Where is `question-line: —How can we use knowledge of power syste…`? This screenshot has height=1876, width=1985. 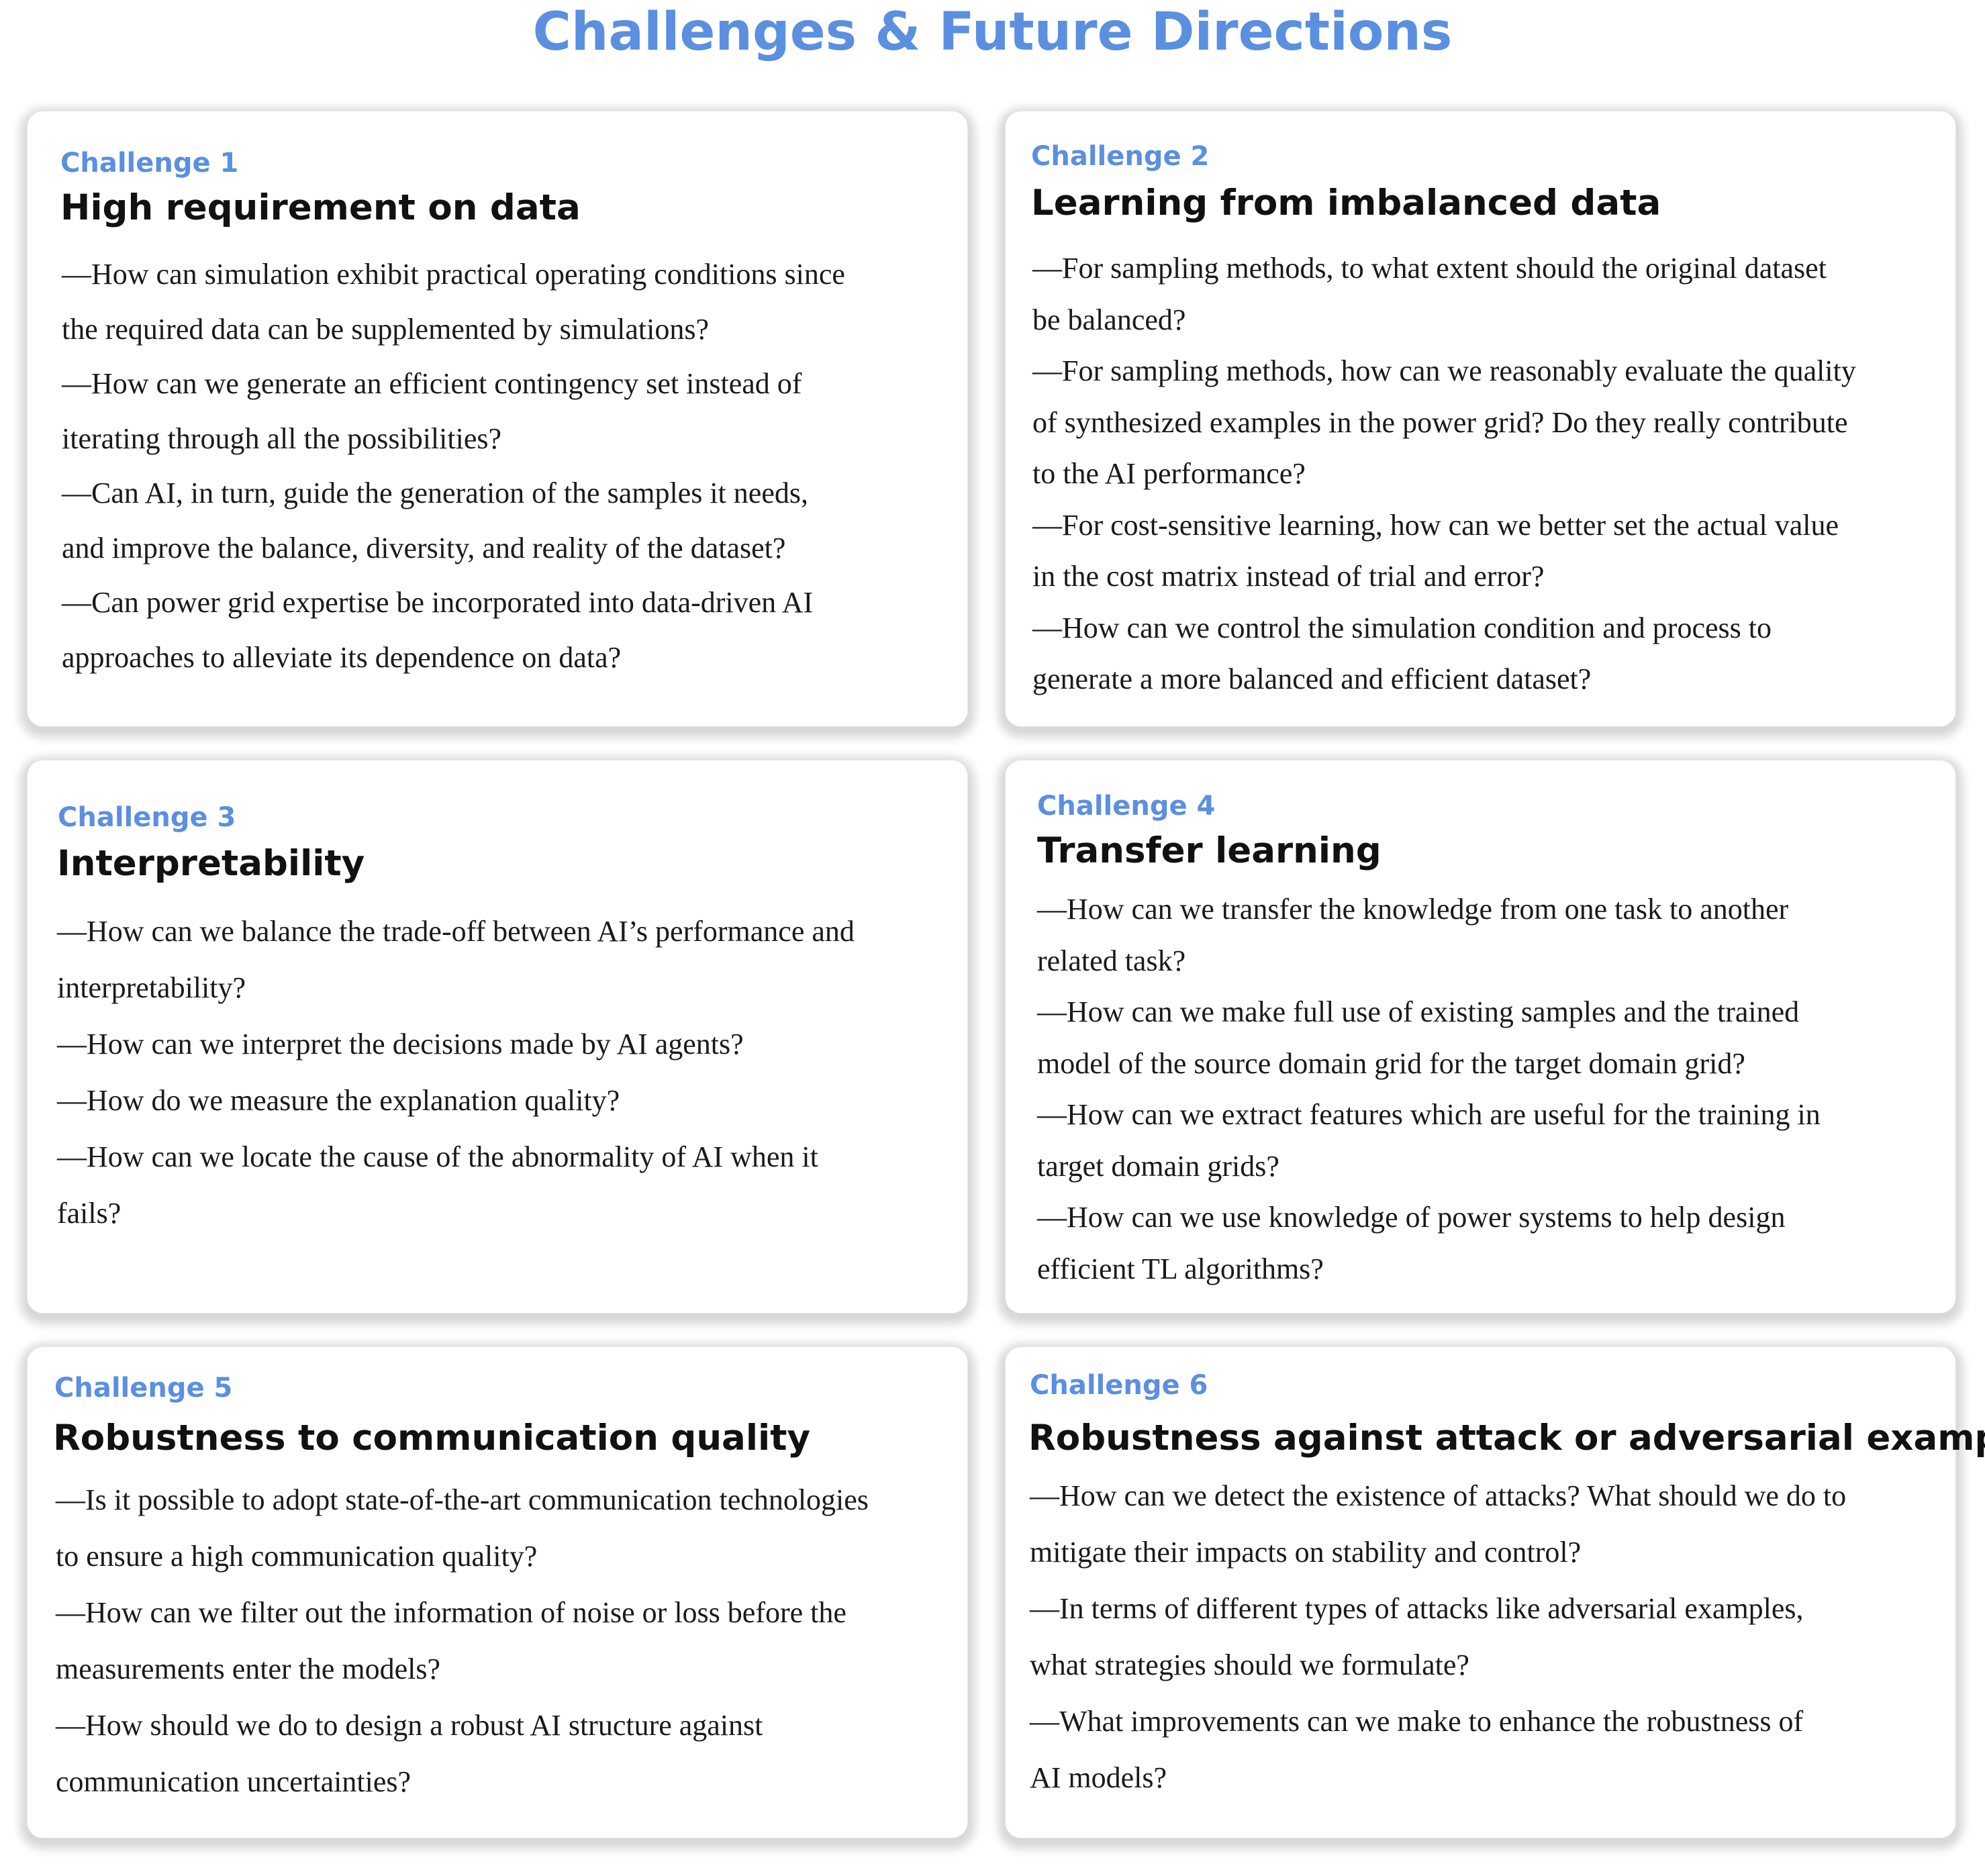
question-line: —How can we use knowledge of power syste… is located at coordinates (1411, 1217).